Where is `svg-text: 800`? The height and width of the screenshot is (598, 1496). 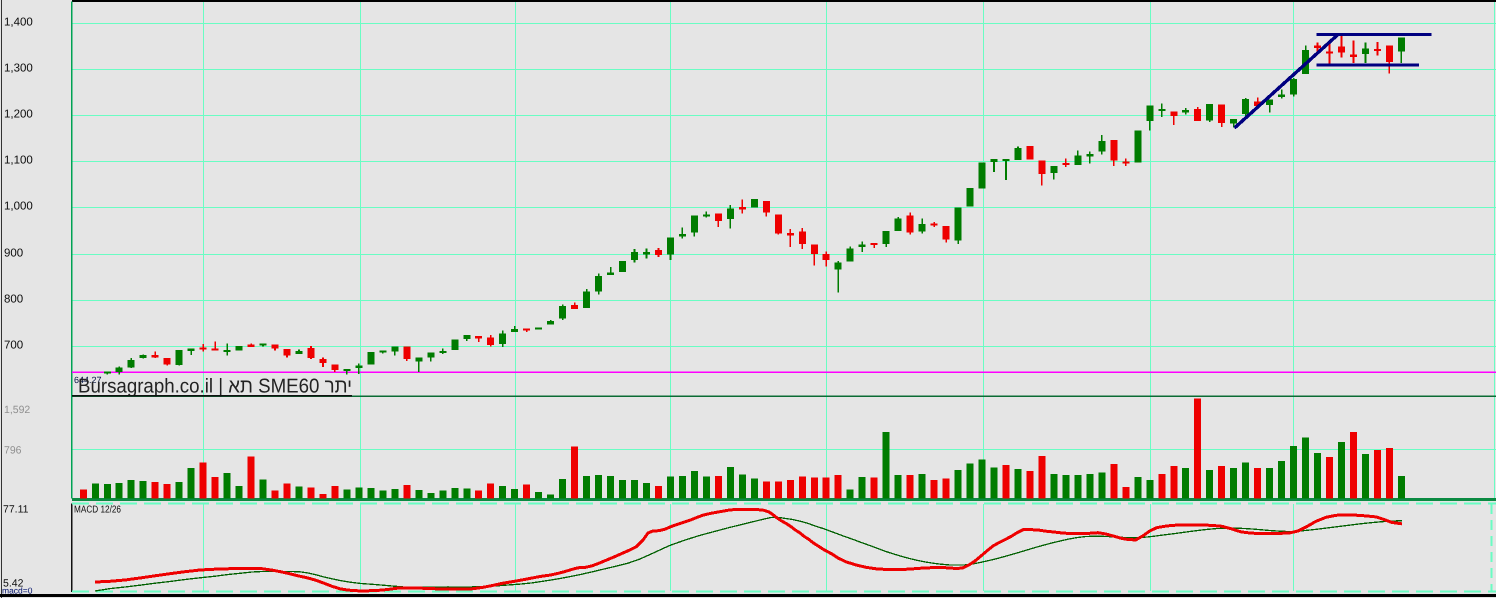
svg-text: 800 is located at coordinates (13, 300).